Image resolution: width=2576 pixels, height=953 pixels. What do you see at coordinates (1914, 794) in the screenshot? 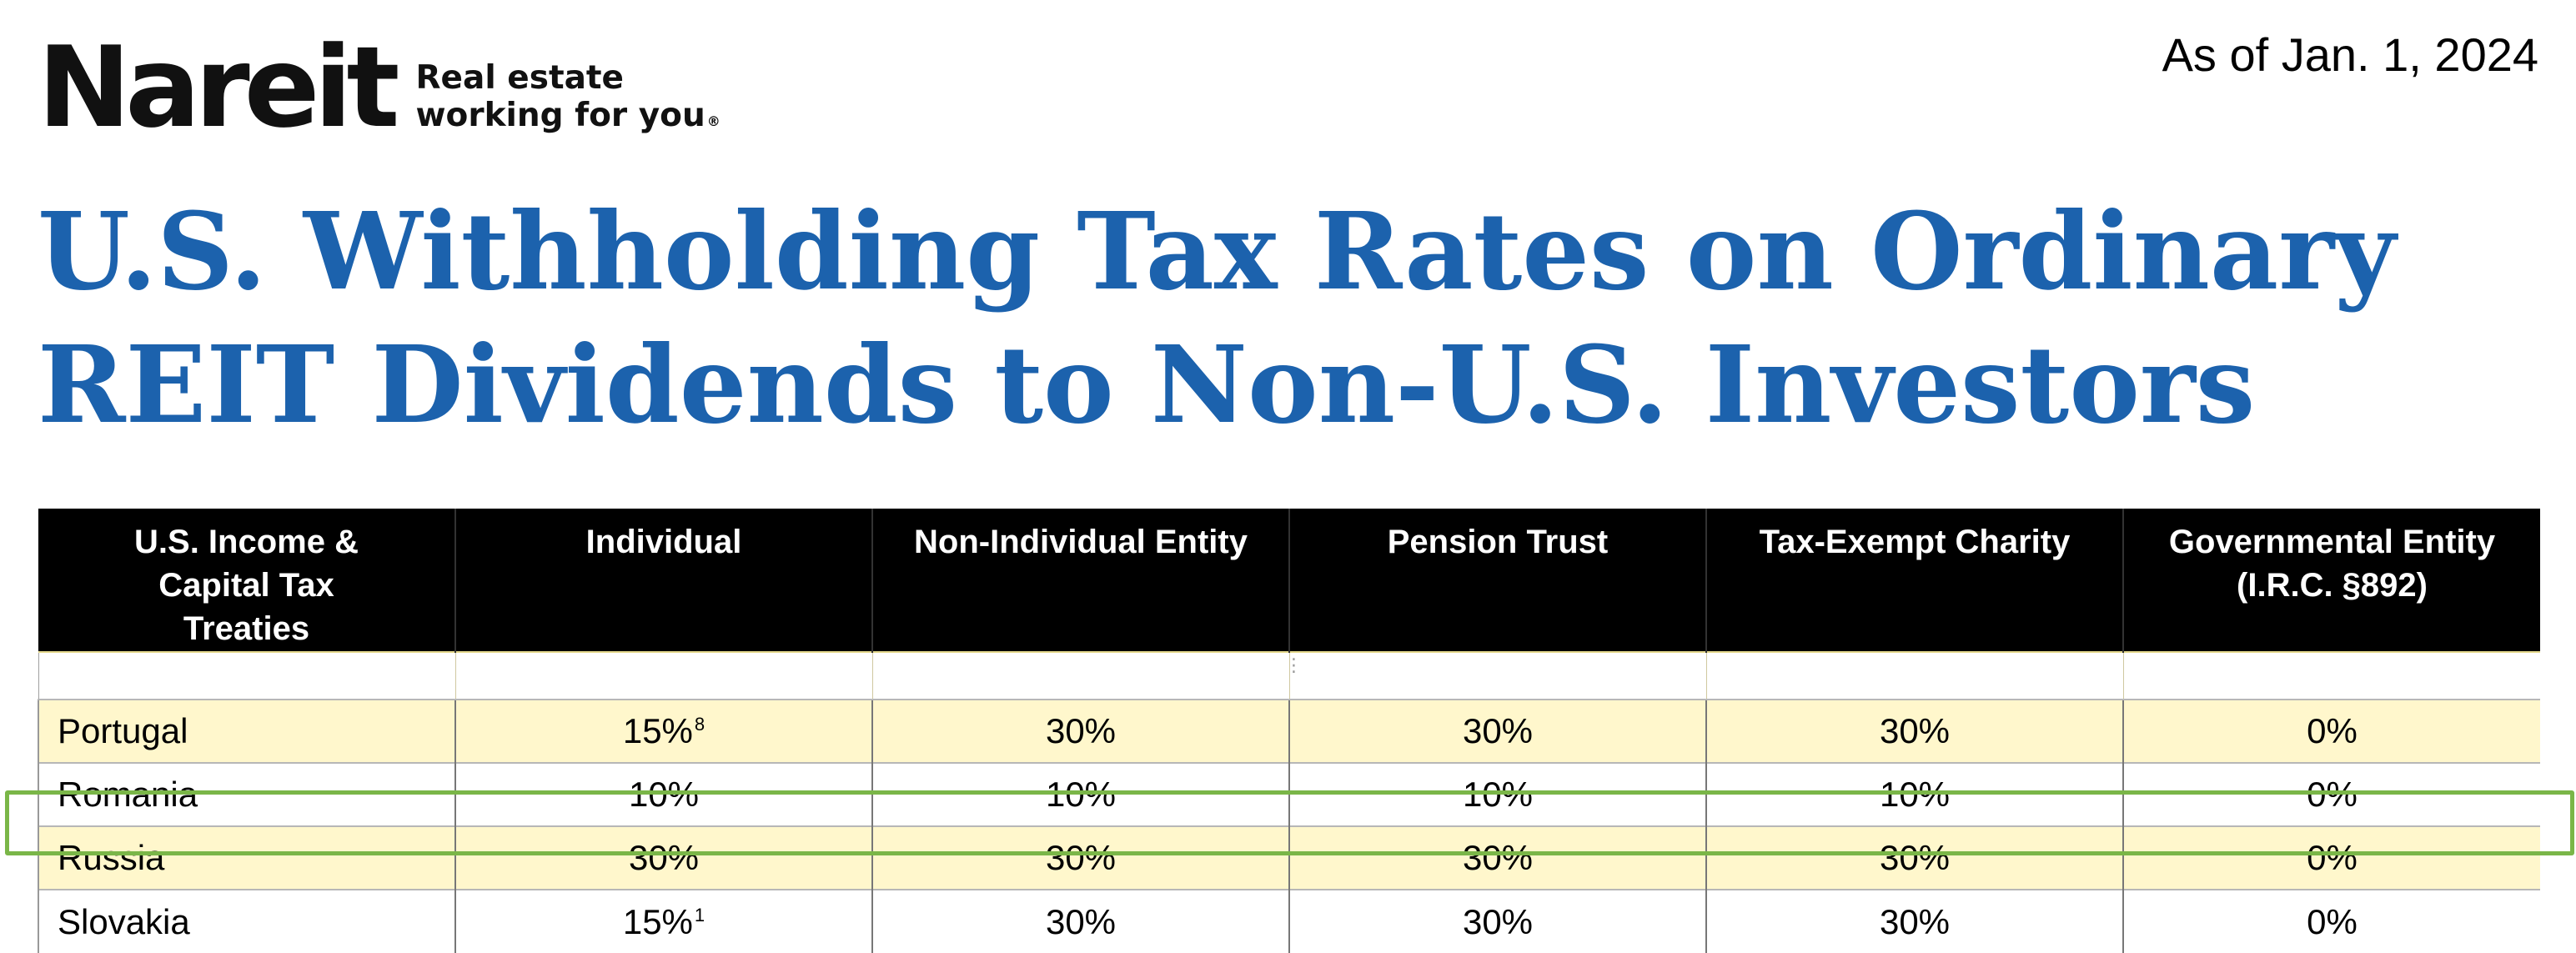
I see `tax-exempt-charity-rate-cell: 10%` at bounding box center [1914, 794].